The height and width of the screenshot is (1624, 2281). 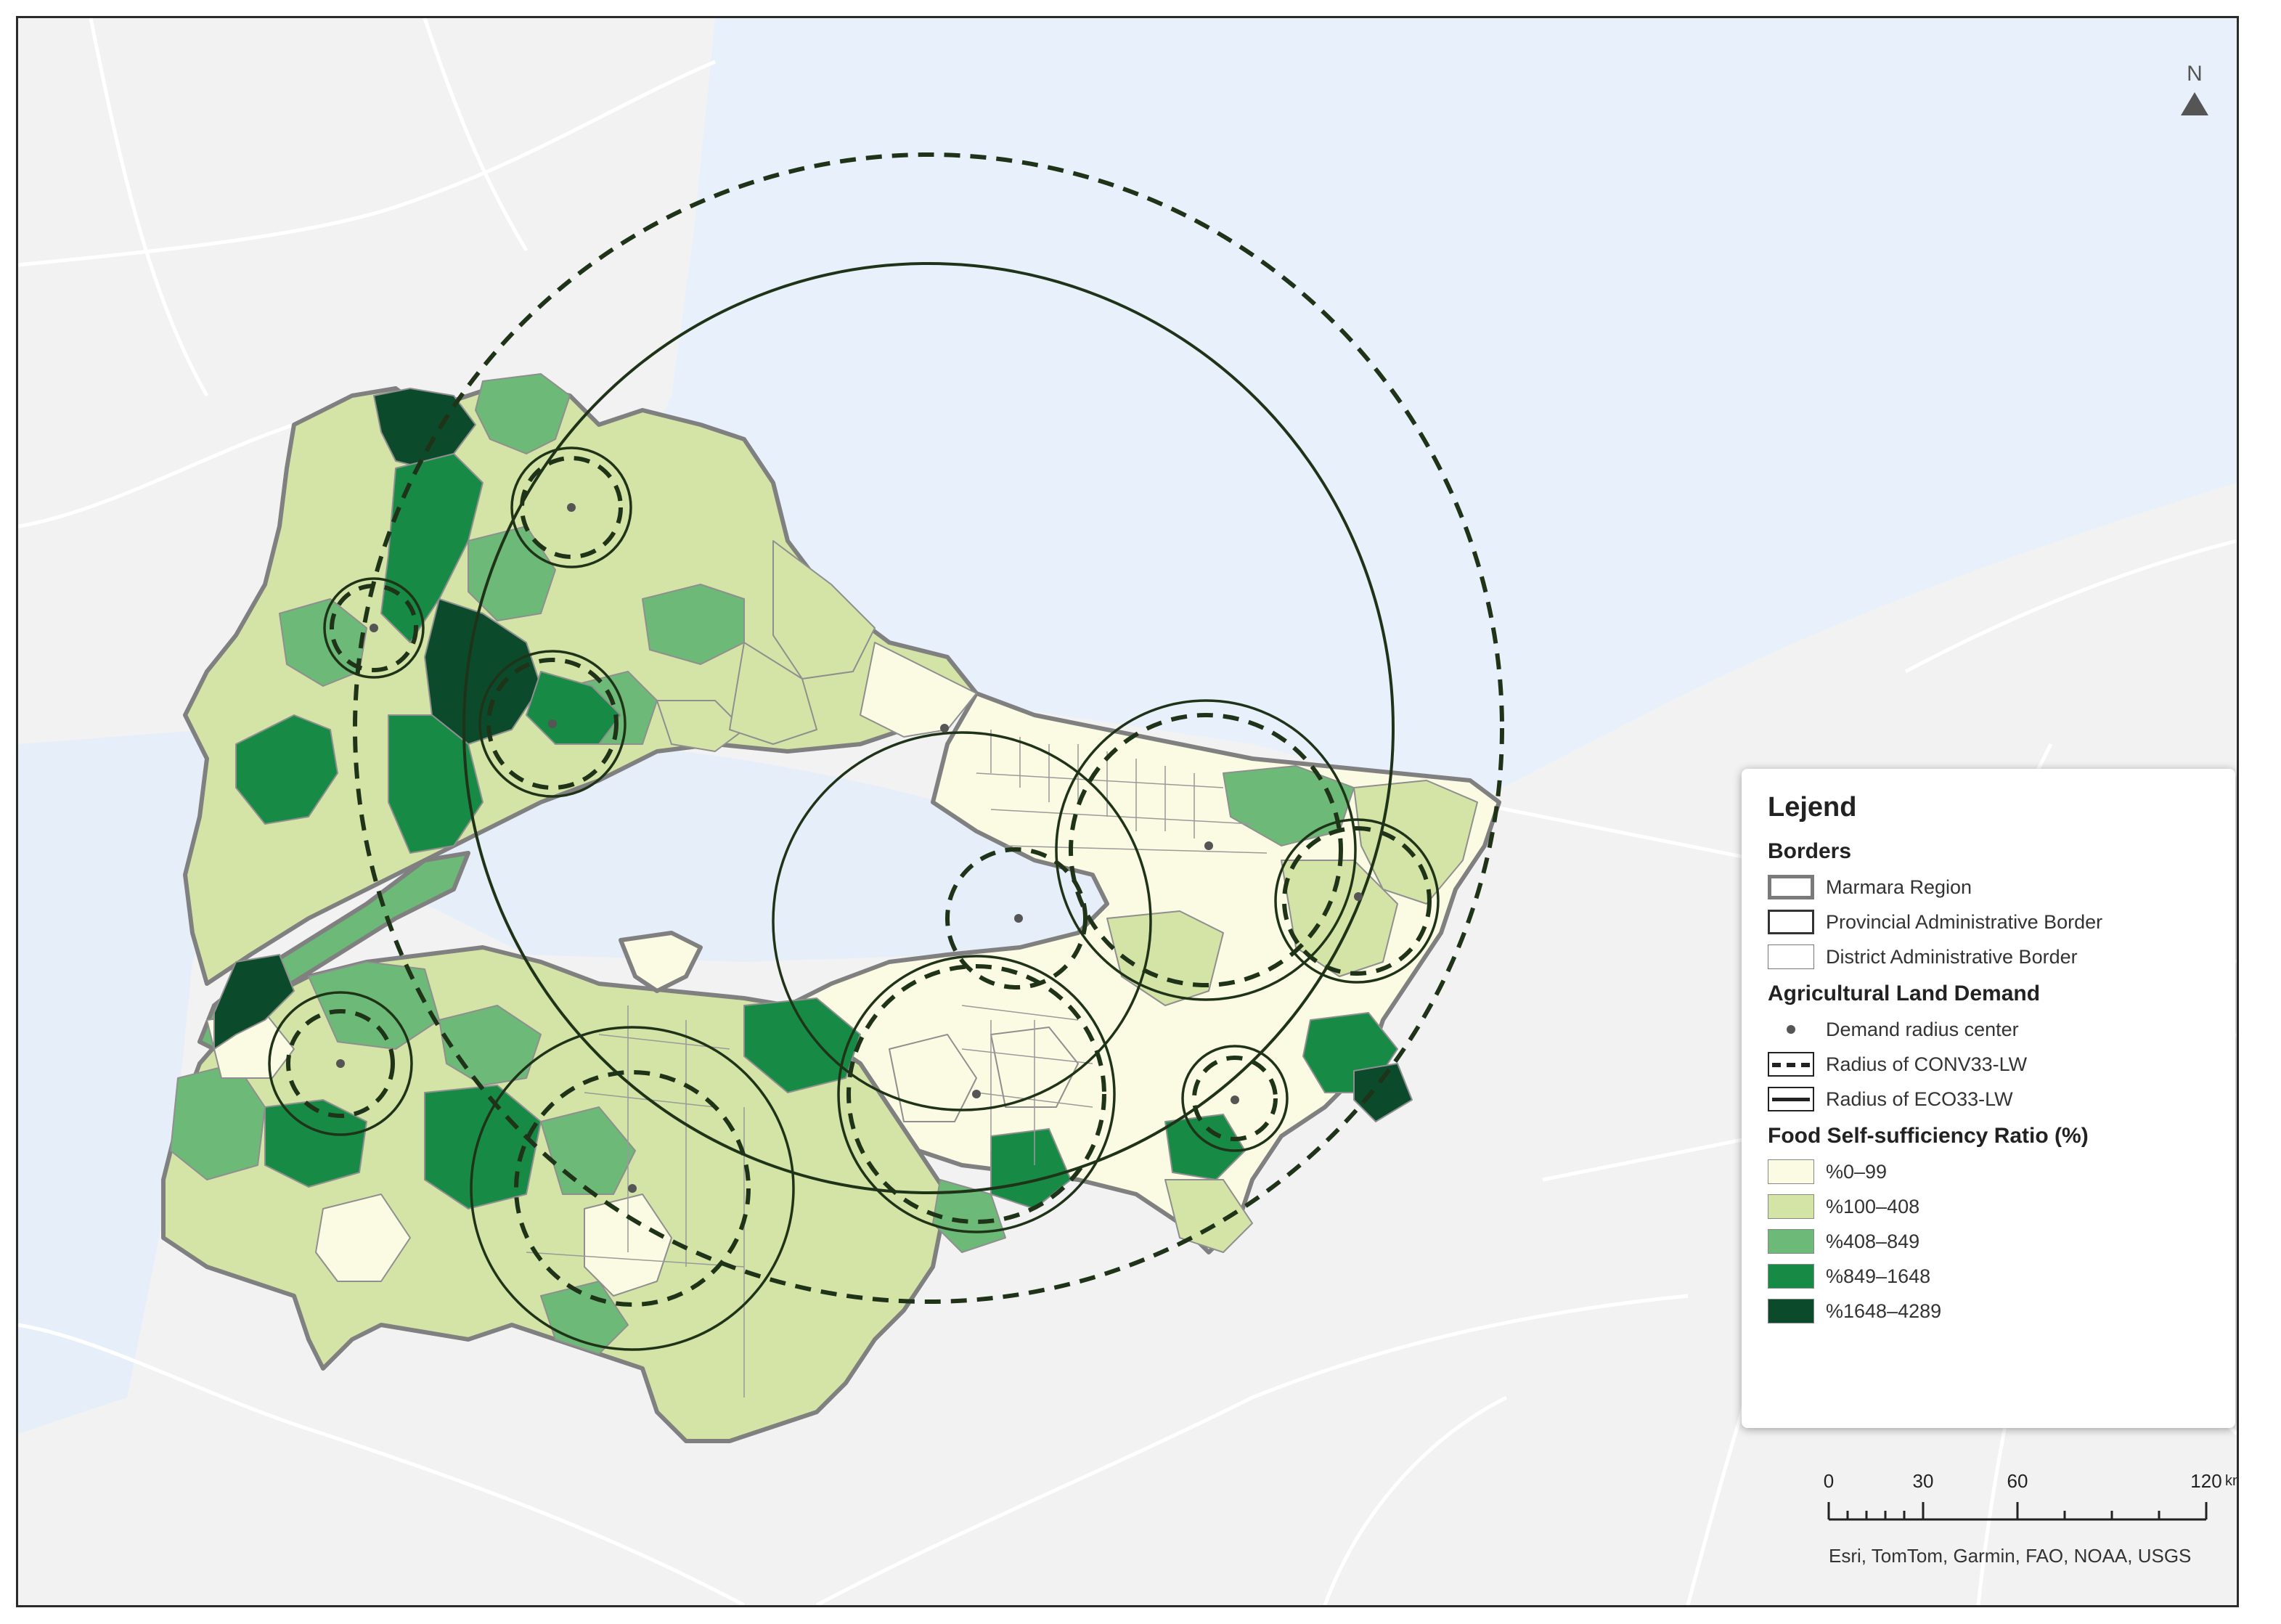 I want to click on region-south, so click(x=555, y=1194).